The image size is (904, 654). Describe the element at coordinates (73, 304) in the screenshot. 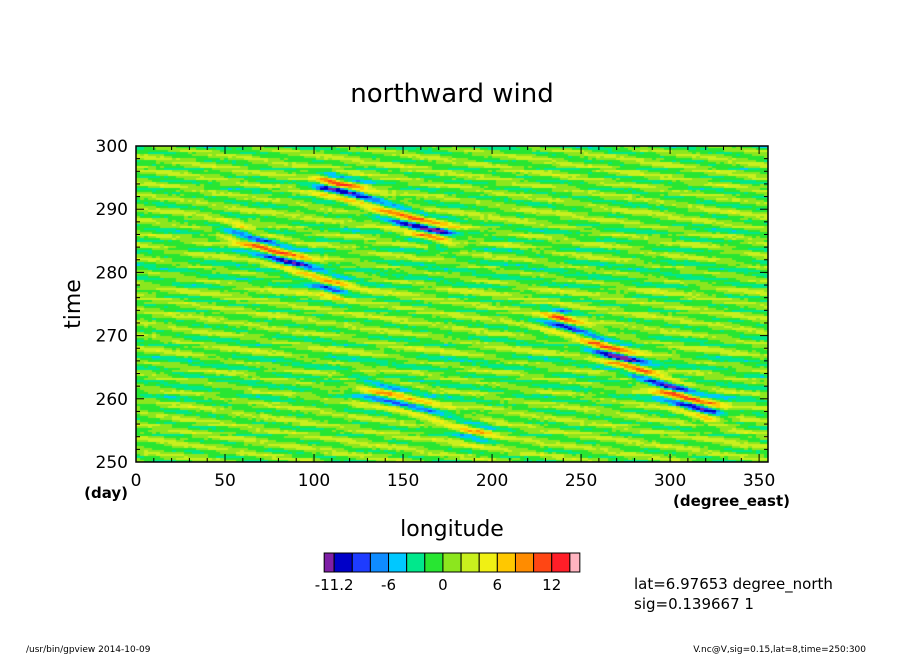

I see `y-axis-label: time` at that location.